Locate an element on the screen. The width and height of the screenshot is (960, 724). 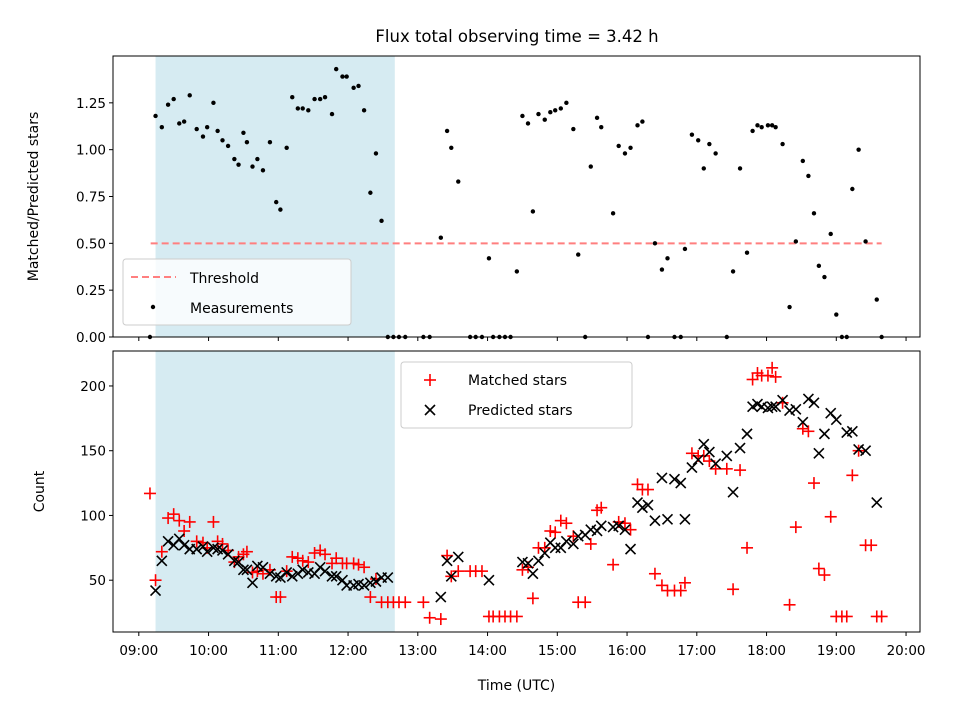
top-legend: Threshold Measurements is located at coordinates (237, 292).